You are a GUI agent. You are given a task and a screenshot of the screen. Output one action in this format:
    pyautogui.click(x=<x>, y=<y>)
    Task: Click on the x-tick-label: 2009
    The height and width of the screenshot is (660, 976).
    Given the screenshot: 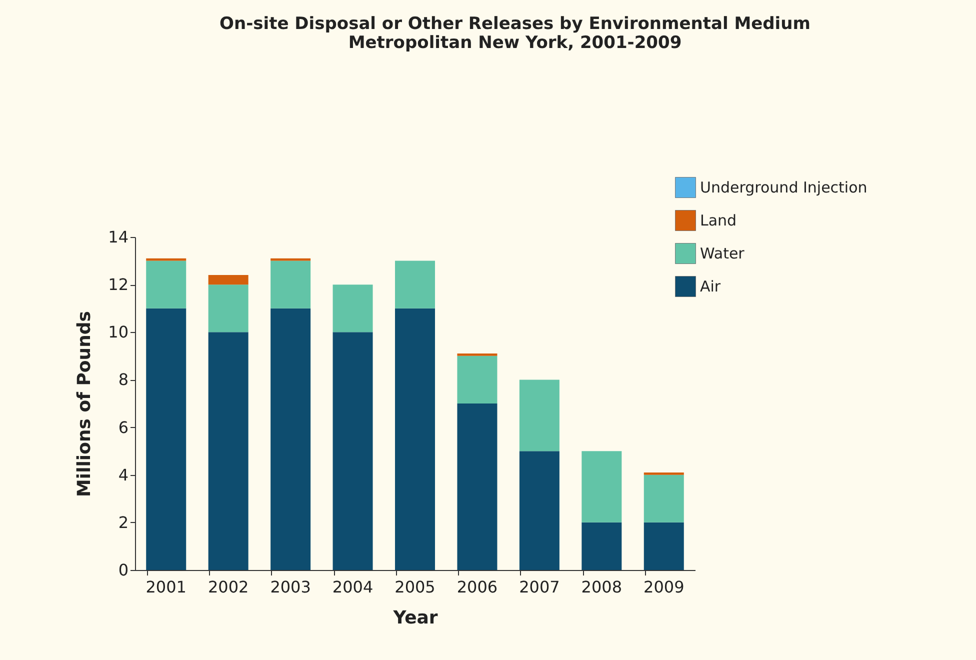 What is the action you would take?
    pyautogui.click(x=664, y=587)
    